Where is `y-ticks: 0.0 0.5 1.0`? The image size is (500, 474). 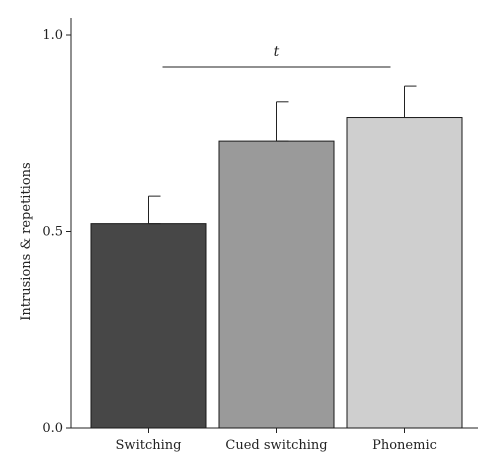
y-ticks: 0.0 0.5 1.0 is located at coordinates (56, 232).